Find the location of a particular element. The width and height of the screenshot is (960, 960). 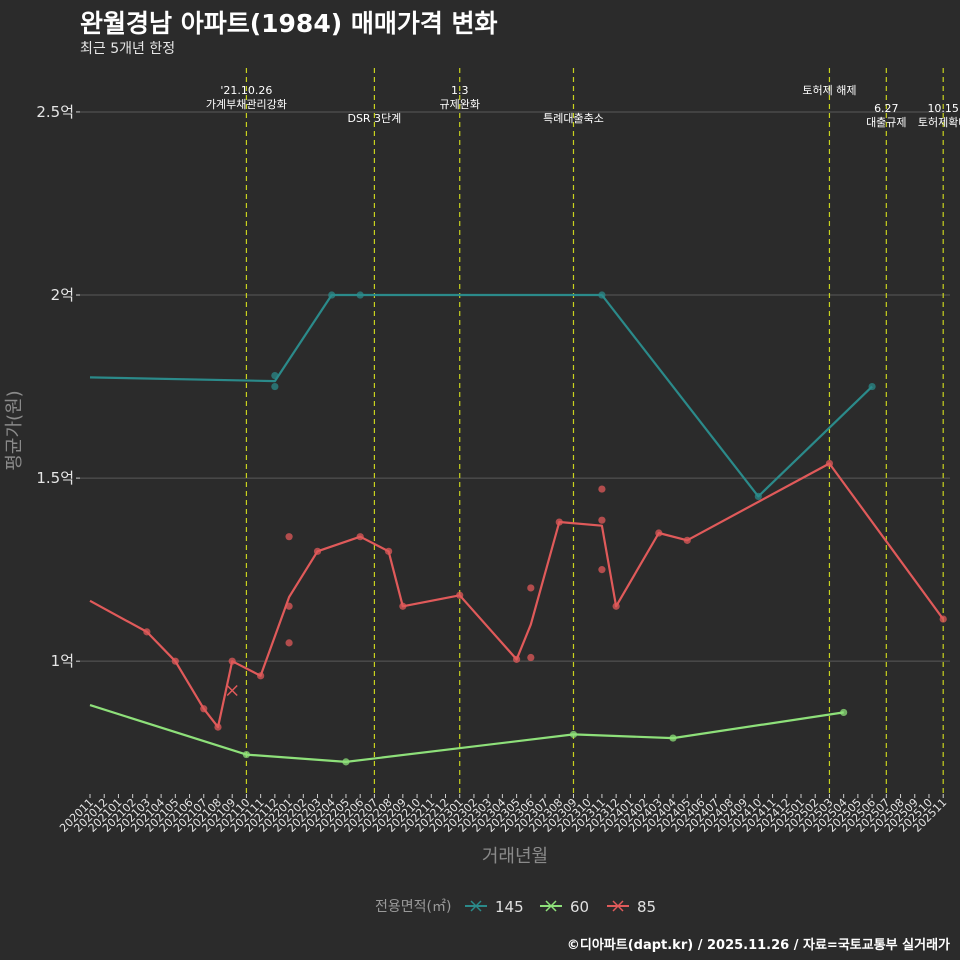

event-label: 토허제 해제 is located at coordinates (829, 90).